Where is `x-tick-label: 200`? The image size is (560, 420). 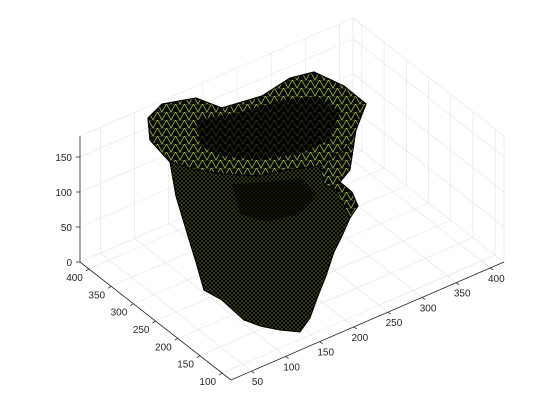 x-tick-label: 200 is located at coordinates (360, 338).